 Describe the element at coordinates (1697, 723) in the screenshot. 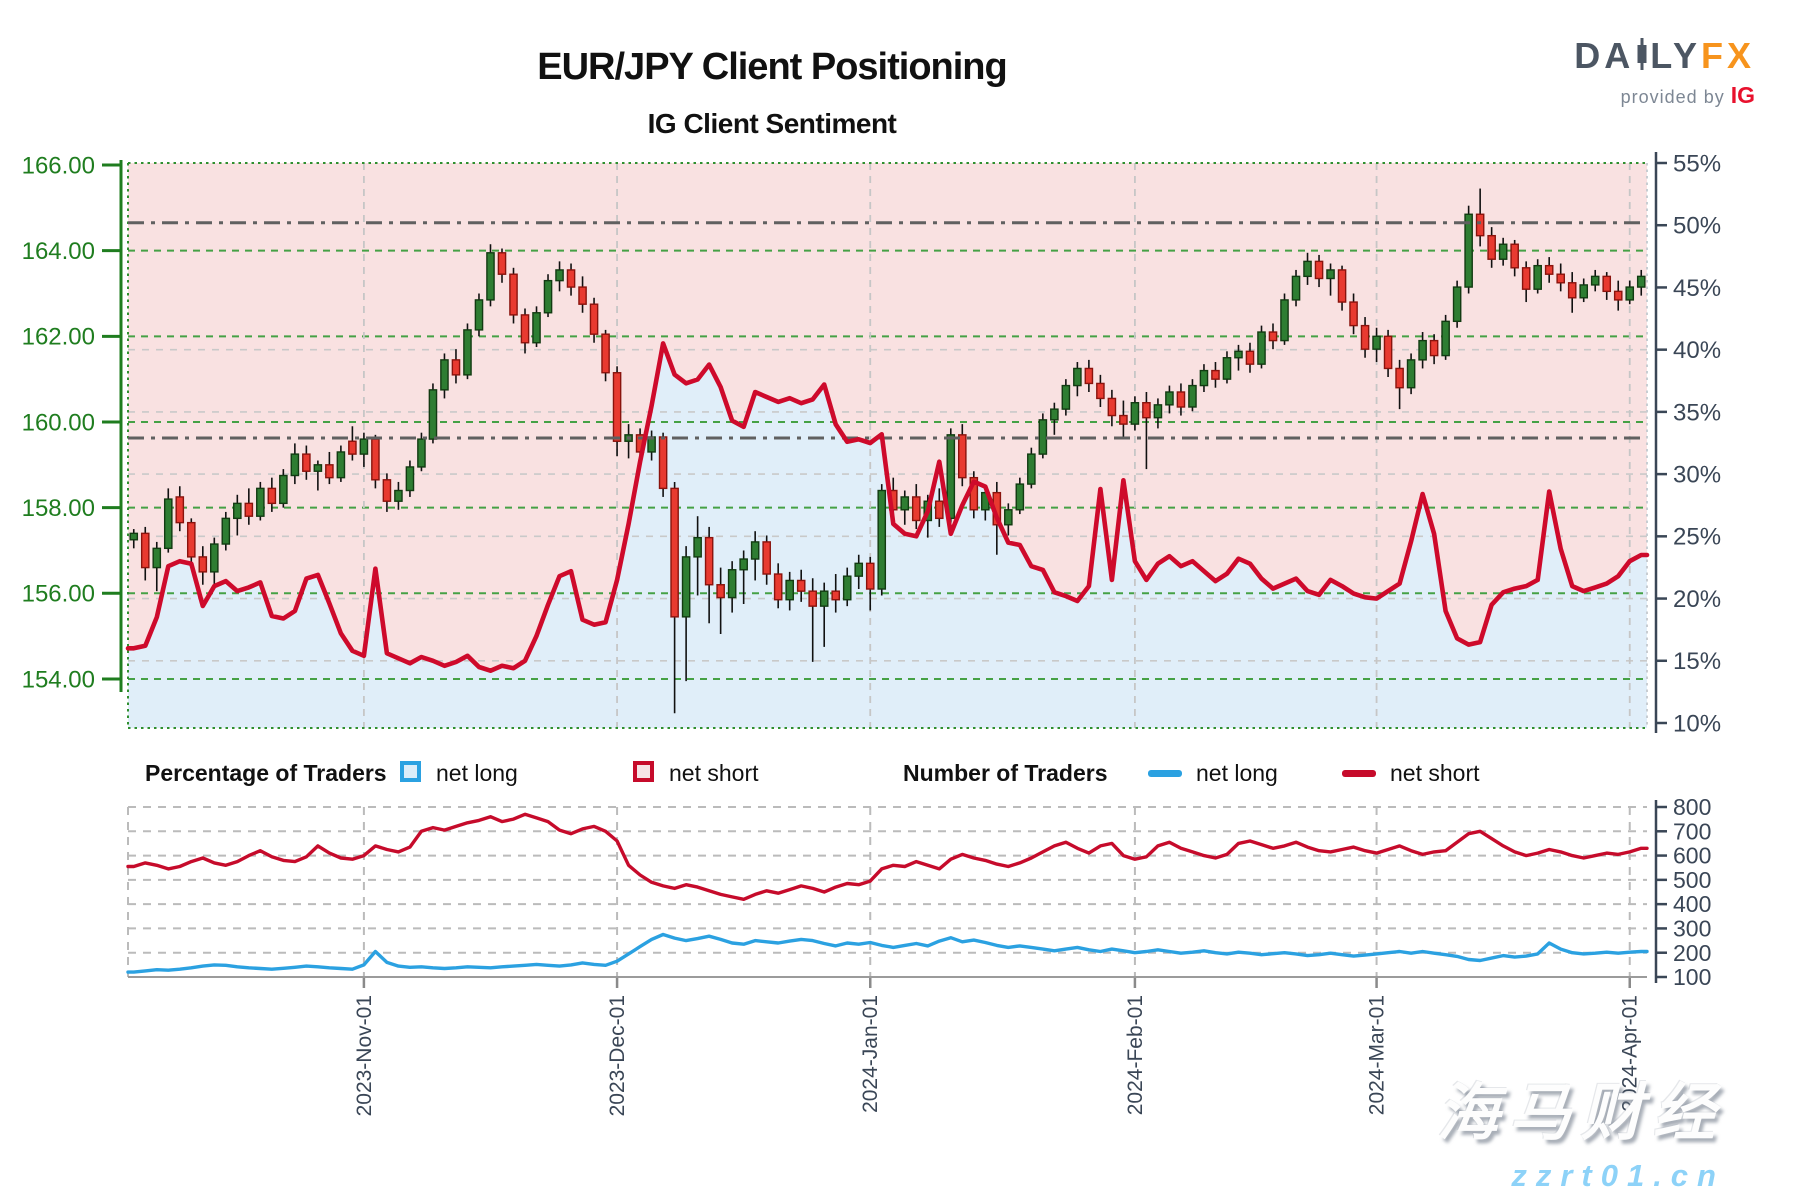

I see `svg-text: 10%` at that location.